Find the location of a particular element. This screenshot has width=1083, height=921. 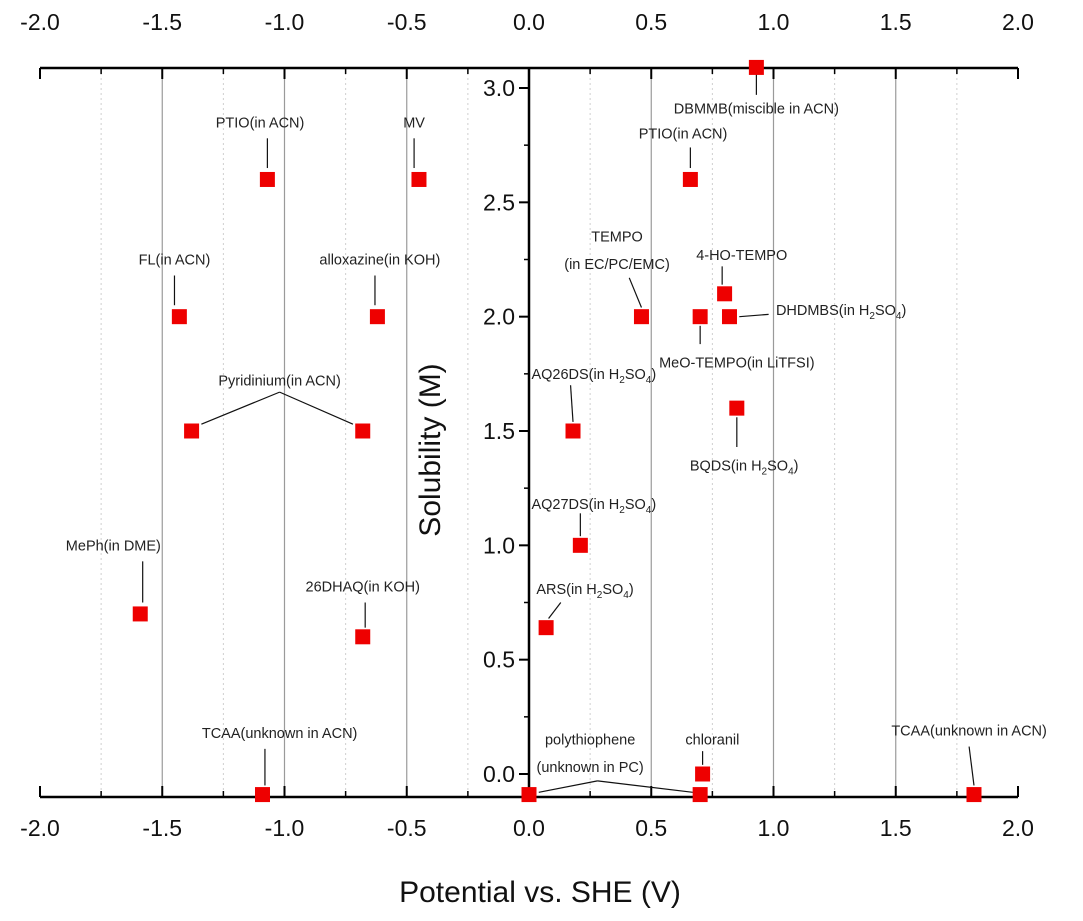

y-tick-label: 2.0 is located at coordinates (499, 317).